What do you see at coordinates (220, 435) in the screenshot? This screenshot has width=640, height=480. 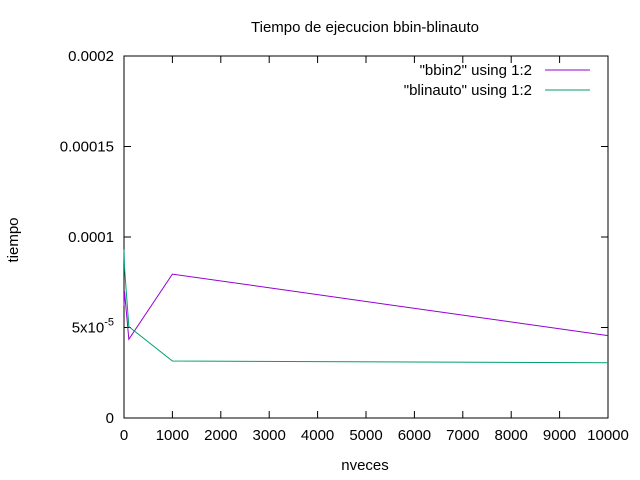 I see `x-tick-label: 2000` at bounding box center [220, 435].